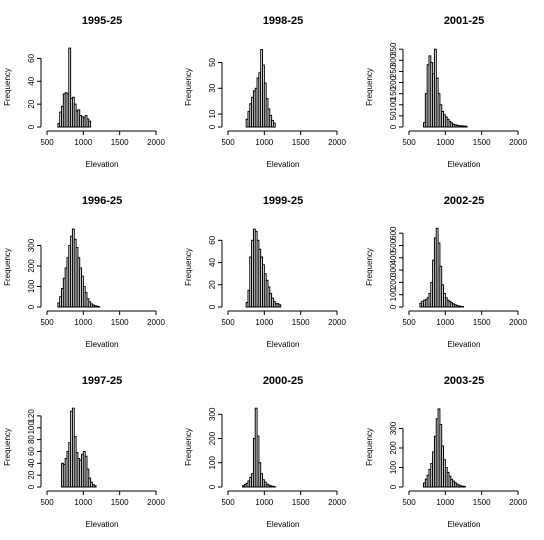 This screenshot has height=540, width=544. I want to click on y-tick-label: 30, so click(212, 87).